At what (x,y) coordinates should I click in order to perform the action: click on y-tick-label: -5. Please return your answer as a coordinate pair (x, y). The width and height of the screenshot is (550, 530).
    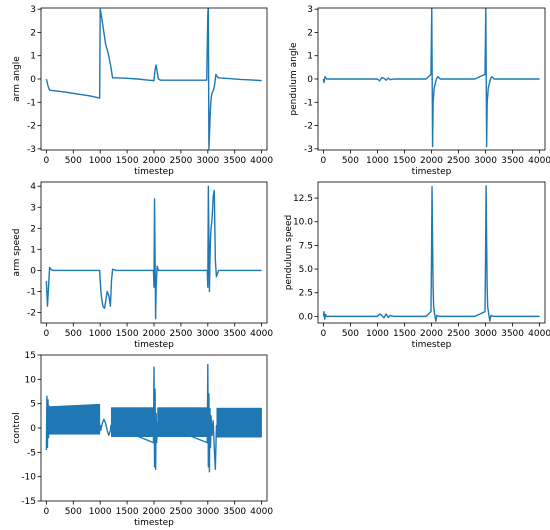
    Looking at the image, I should click on (31, 453).